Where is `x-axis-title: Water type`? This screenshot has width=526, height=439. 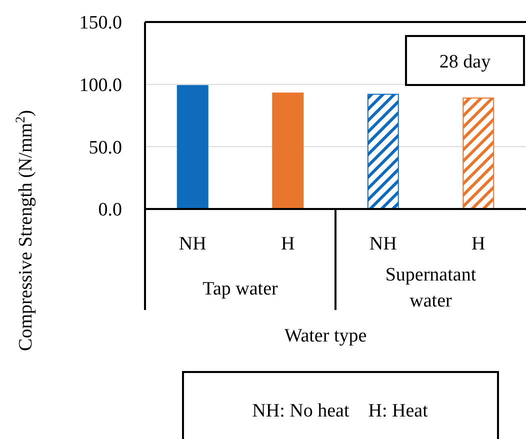 x-axis-title: Water type is located at coordinates (325, 336).